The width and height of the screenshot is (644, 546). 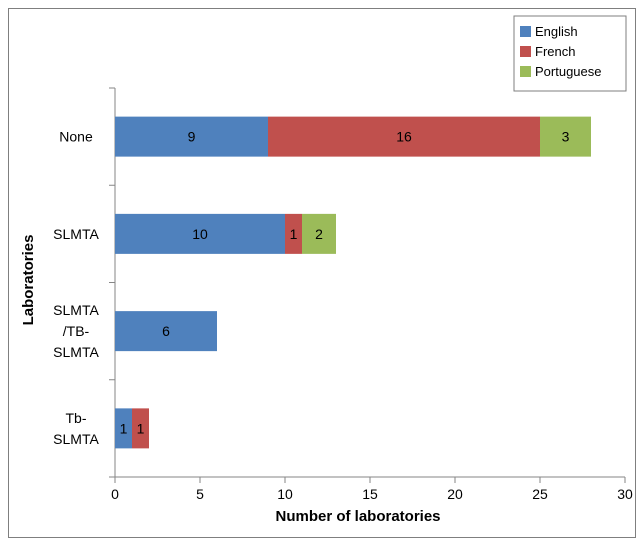 What do you see at coordinates (556, 31) in the screenshot?
I see `legend-label: English` at bounding box center [556, 31].